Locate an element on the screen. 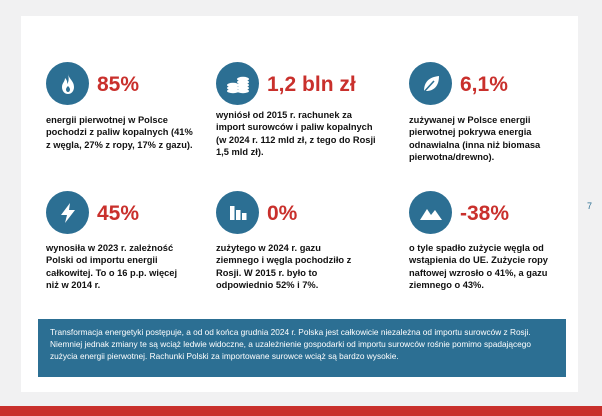 Image resolution: width=602 pixels, height=416 pixels. bottom-accent-bar is located at coordinates (301, 411).